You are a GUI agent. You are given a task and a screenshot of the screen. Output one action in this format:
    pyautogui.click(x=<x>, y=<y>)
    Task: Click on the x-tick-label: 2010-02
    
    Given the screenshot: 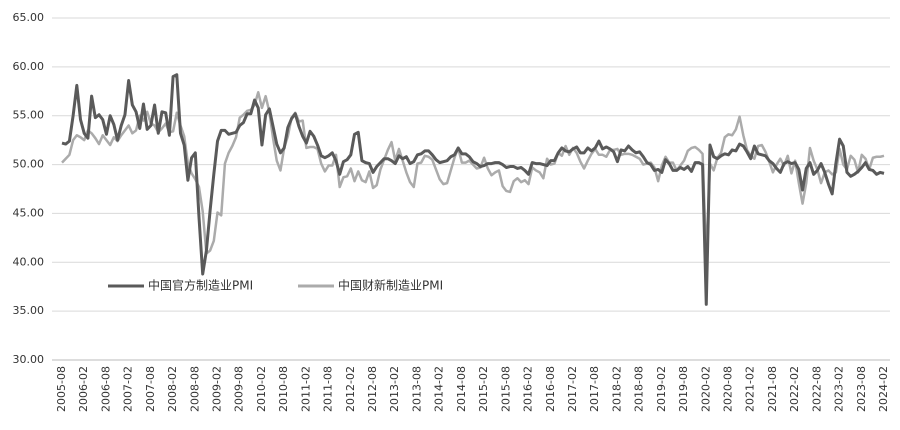 What is the action you would take?
    pyautogui.click(x=261, y=389)
    